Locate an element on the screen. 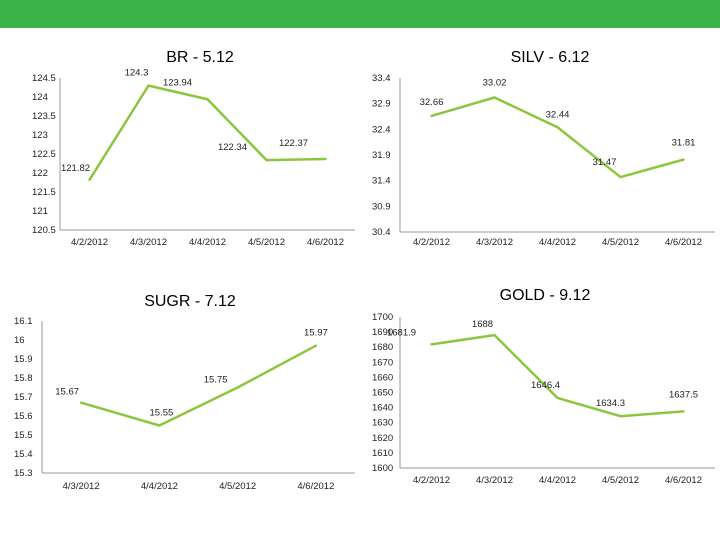 The height and width of the screenshot is (540, 720). data-label: 32.44 is located at coordinates (558, 114).